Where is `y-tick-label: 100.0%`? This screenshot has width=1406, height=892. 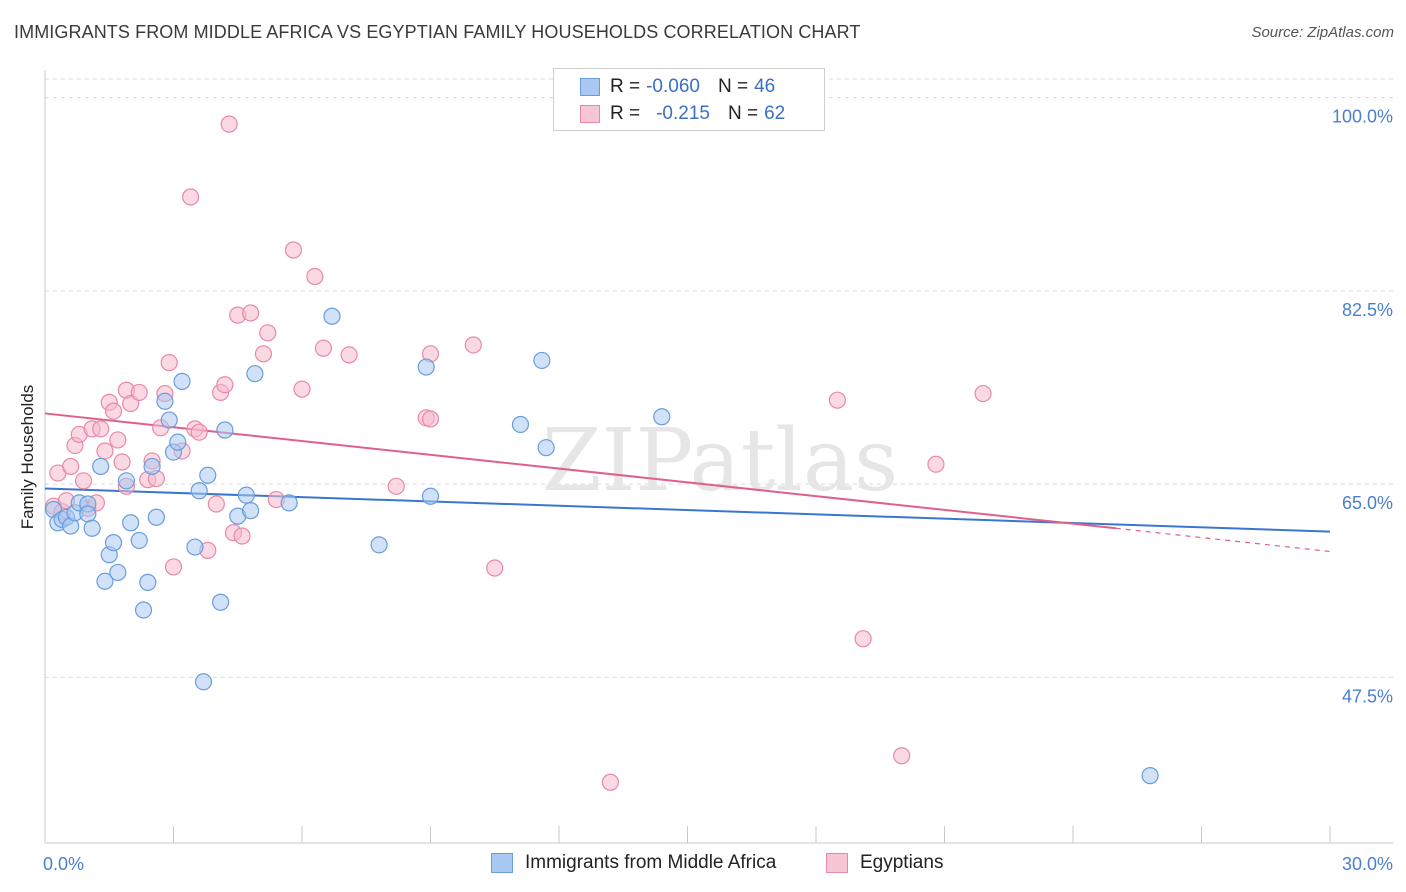 y-tick-label: 100.0% is located at coordinates (1362, 117).